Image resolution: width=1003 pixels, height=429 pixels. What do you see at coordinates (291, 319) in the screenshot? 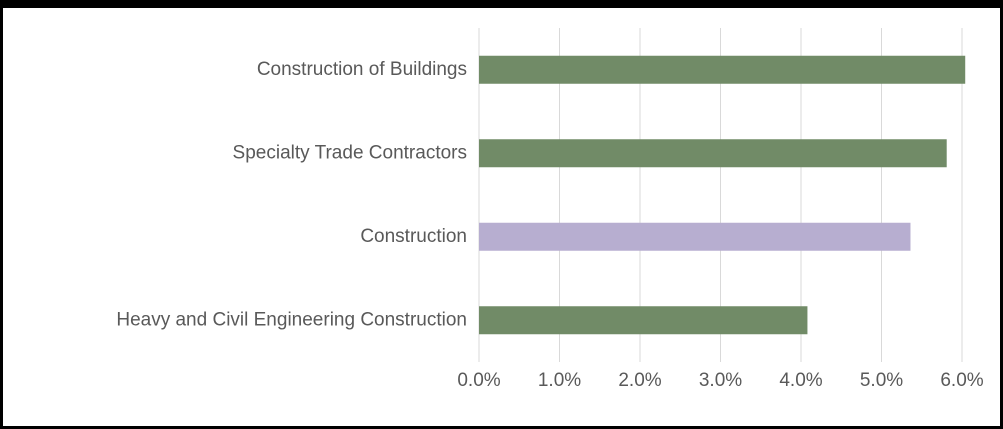
I see `y-tick-label: Heavy and Civil Engineering Construction` at bounding box center [291, 319].